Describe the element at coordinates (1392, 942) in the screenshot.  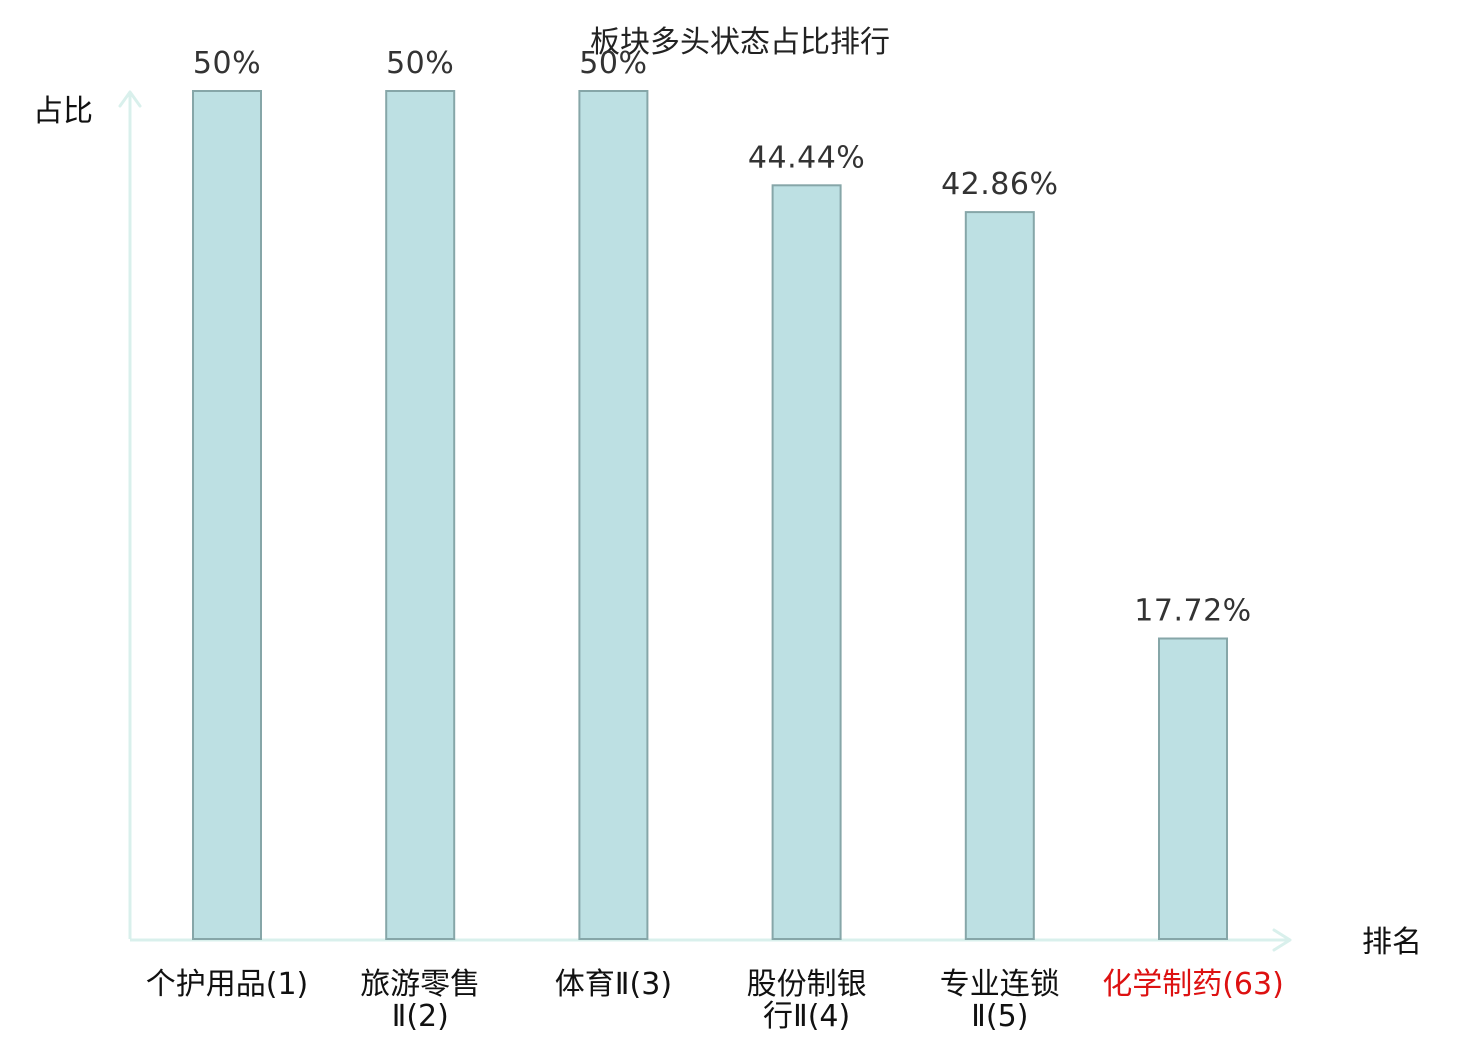
I see `x-axis-label: 排名` at that location.